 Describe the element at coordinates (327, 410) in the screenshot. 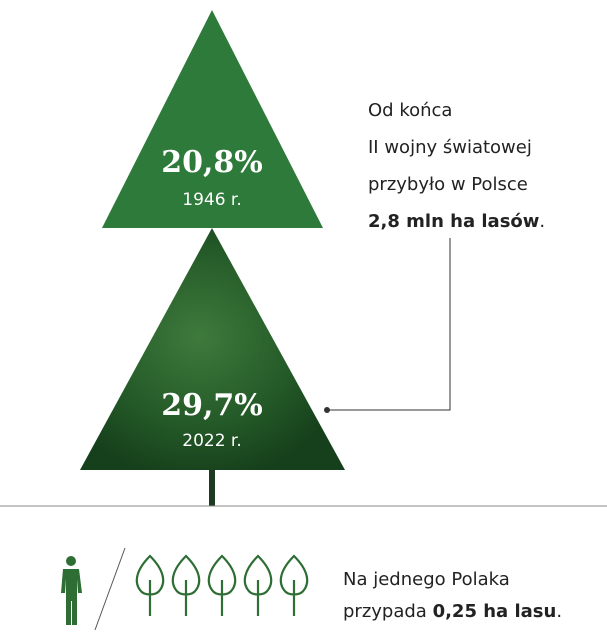

I see `connector-dot` at that location.